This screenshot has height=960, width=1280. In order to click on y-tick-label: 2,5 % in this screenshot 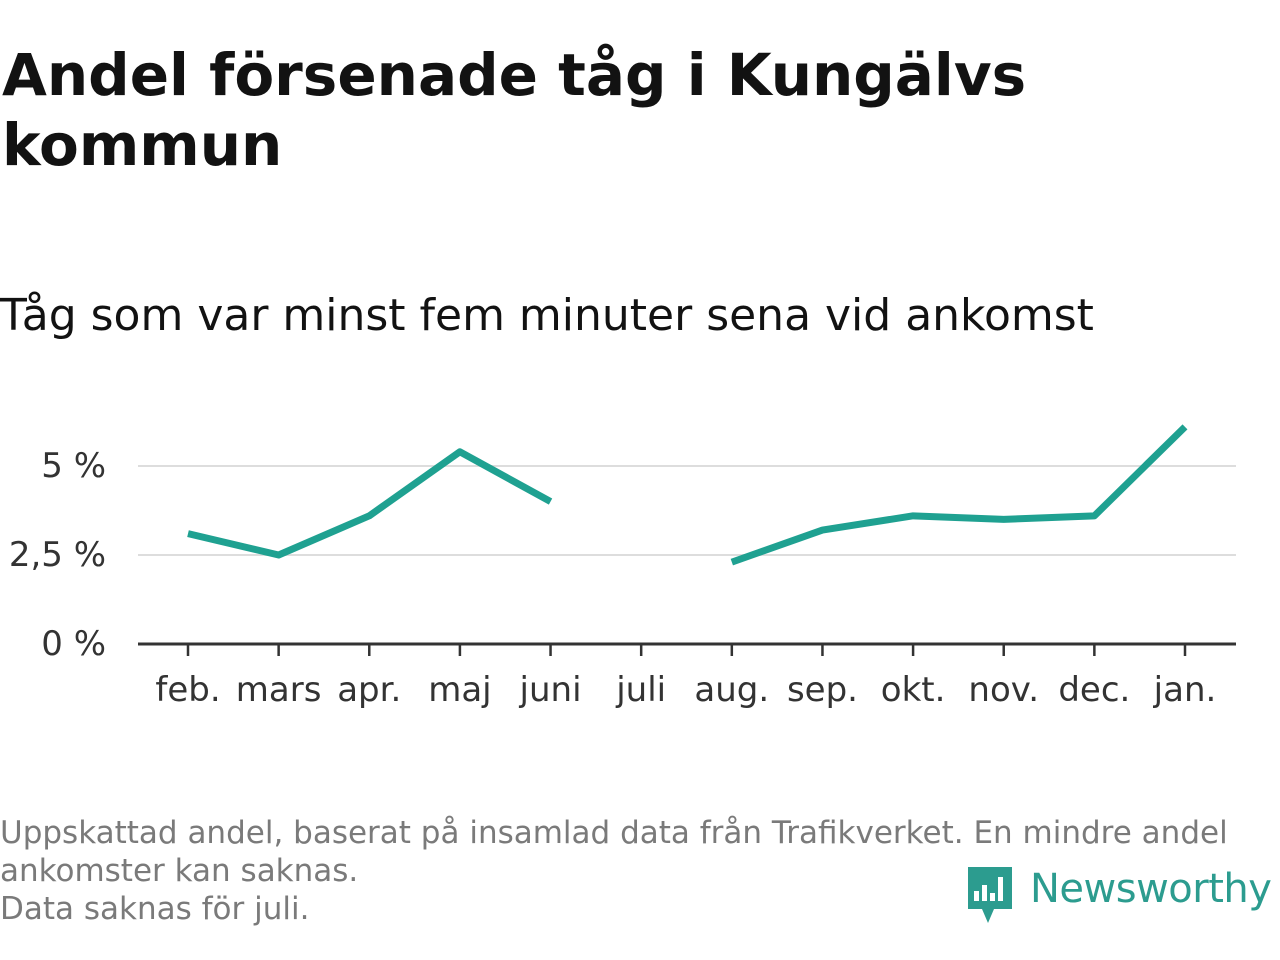, I will do `click(57, 555)`.